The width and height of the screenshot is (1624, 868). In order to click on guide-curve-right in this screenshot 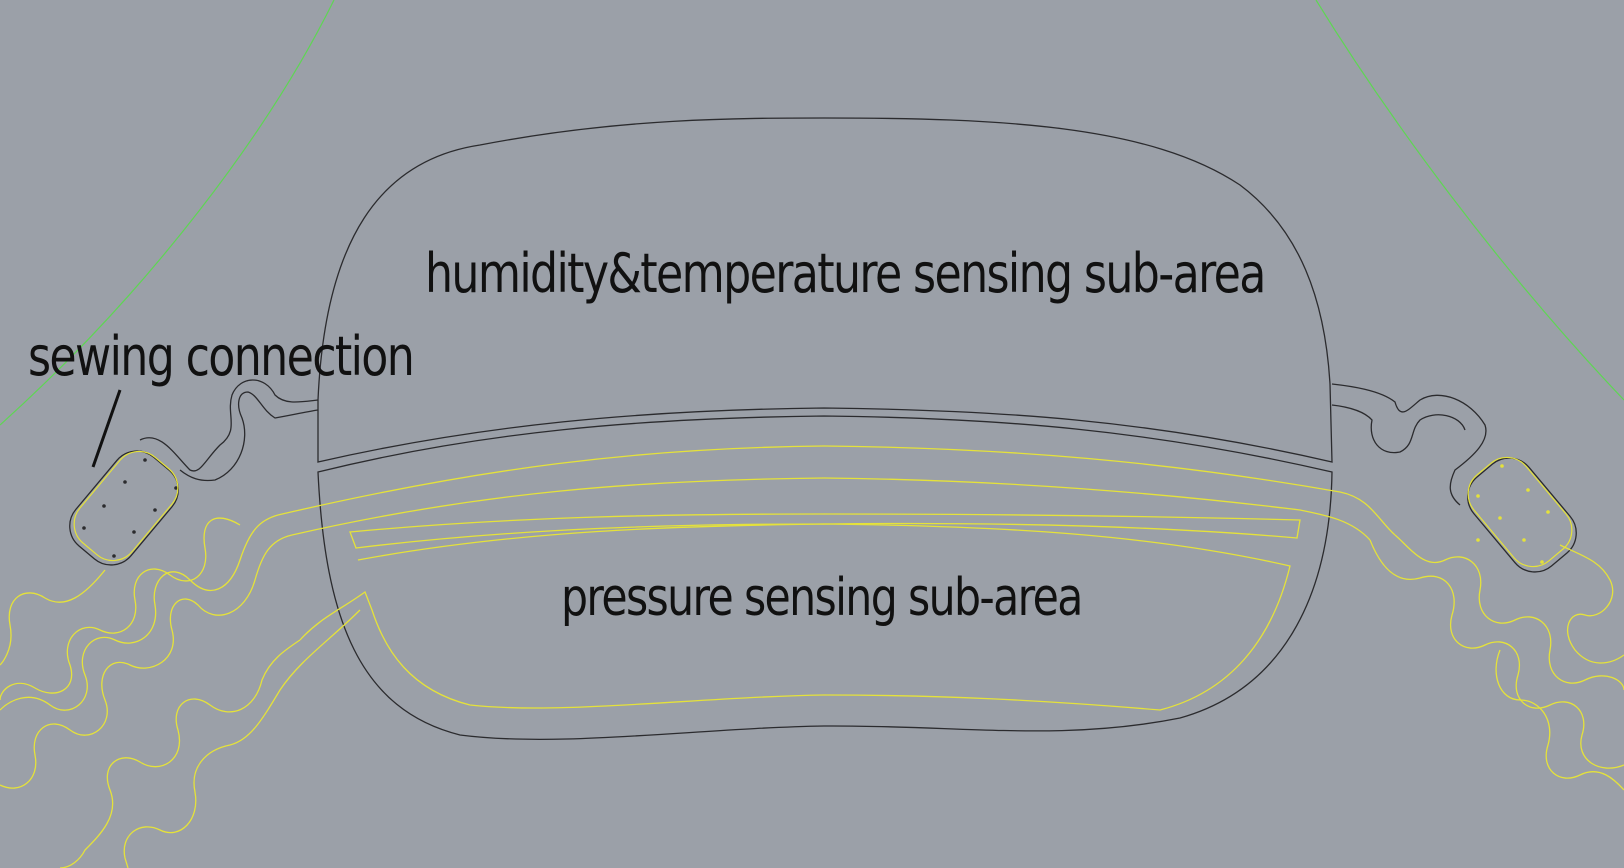, I will do `click(1469, 200)`.